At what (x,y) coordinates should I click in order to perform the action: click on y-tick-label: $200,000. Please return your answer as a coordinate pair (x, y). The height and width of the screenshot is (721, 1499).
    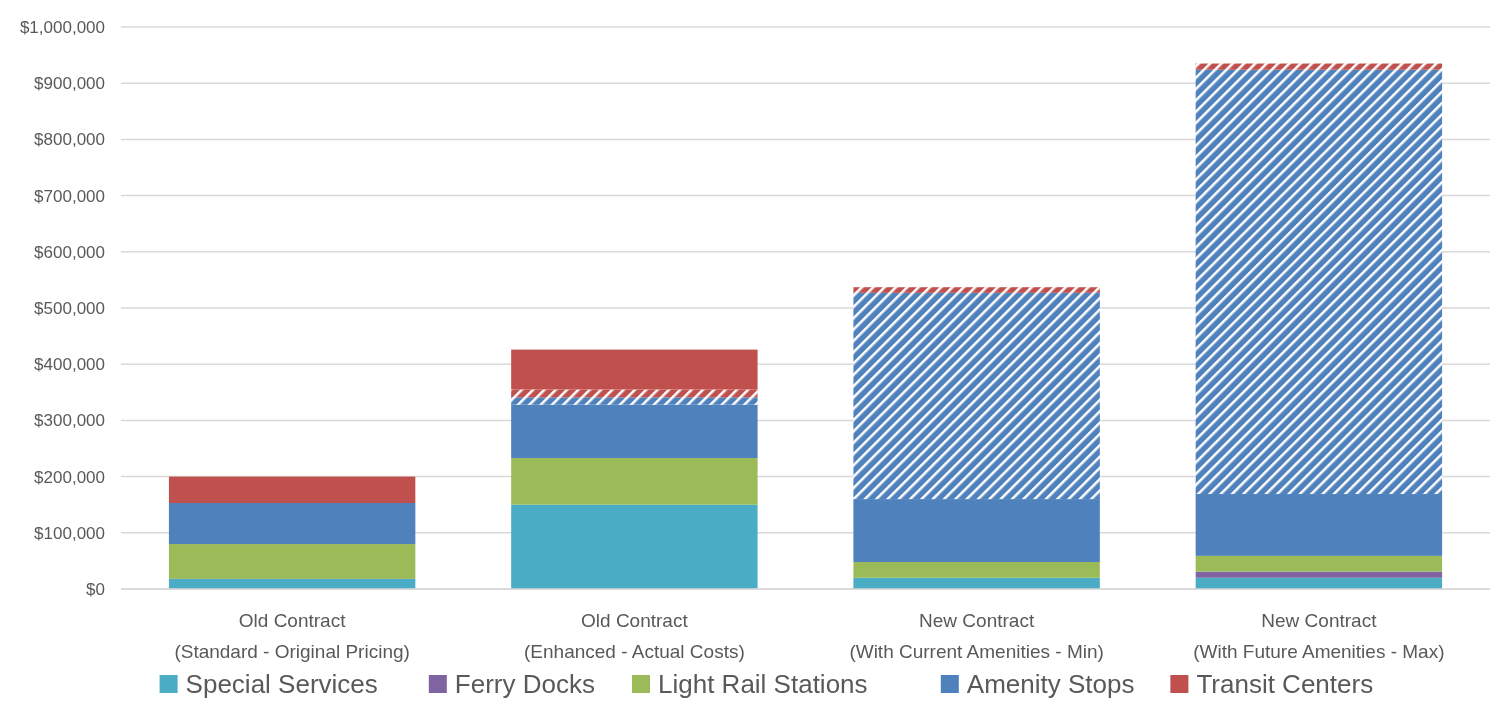
    Looking at the image, I should click on (69, 477).